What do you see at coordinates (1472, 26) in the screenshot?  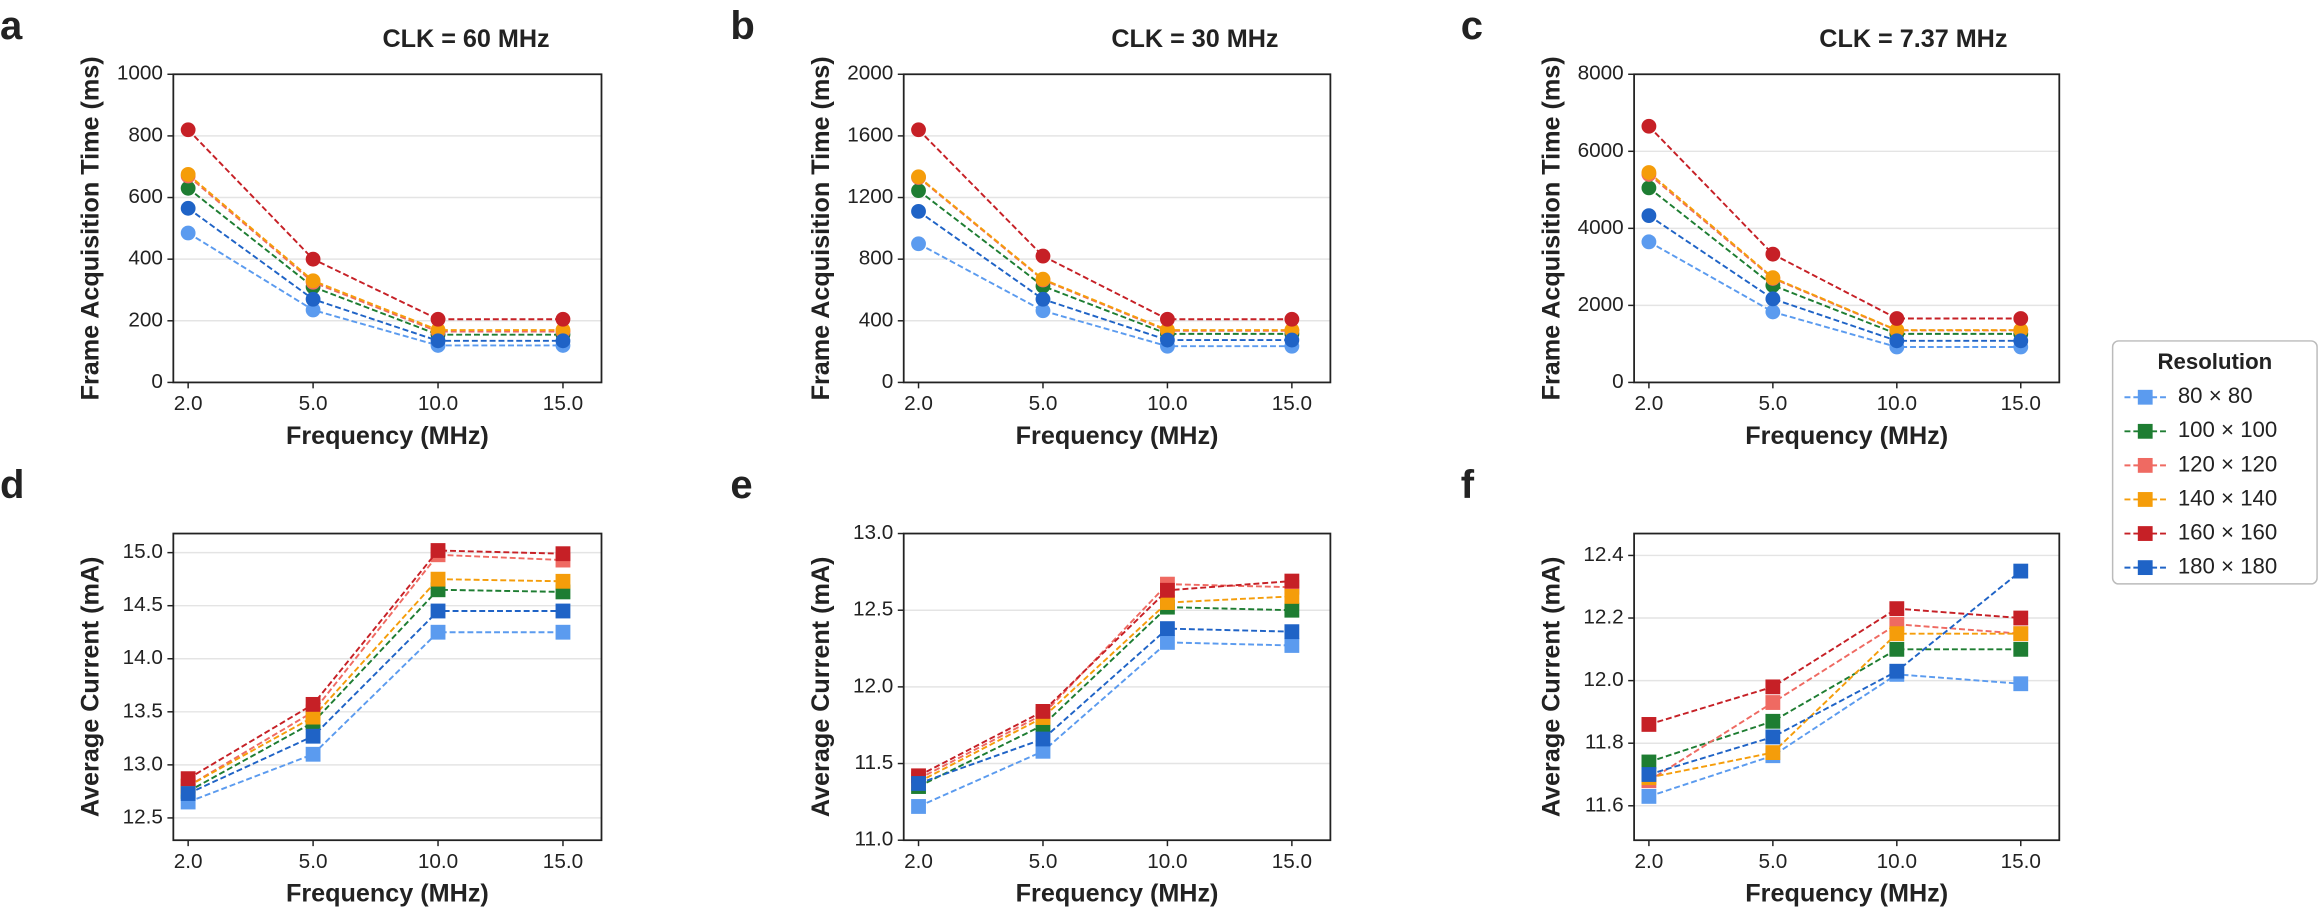 I see `panel-label: c` at bounding box center [1472, 26].